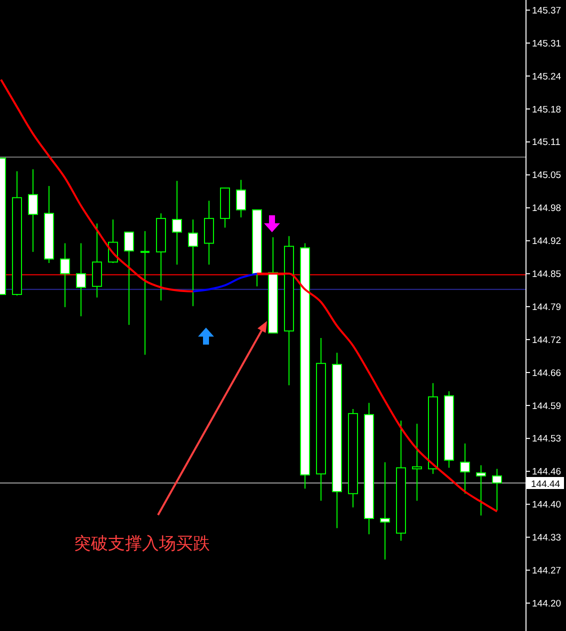 The height and width of the screenshot is (631, 566). I want to click on ref-line-label: 144.44, so click(545, 484).